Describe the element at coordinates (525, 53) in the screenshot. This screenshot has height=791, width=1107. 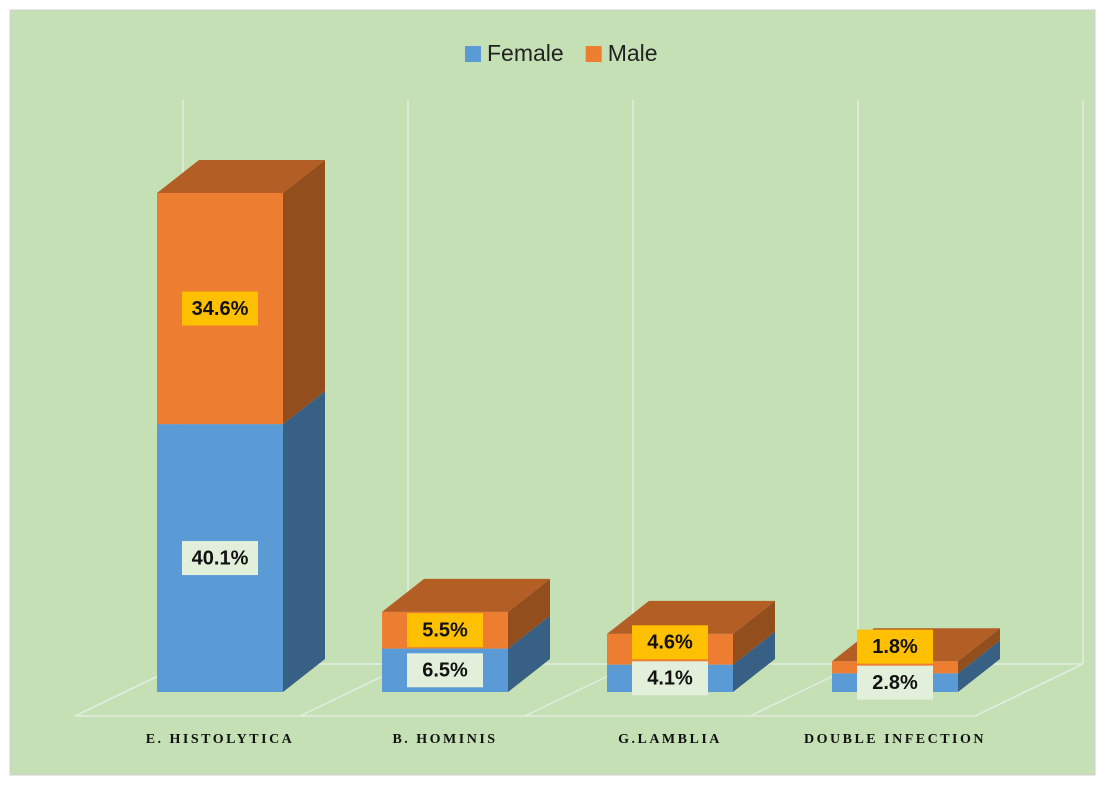
I see `legend-label: Female` at that location.